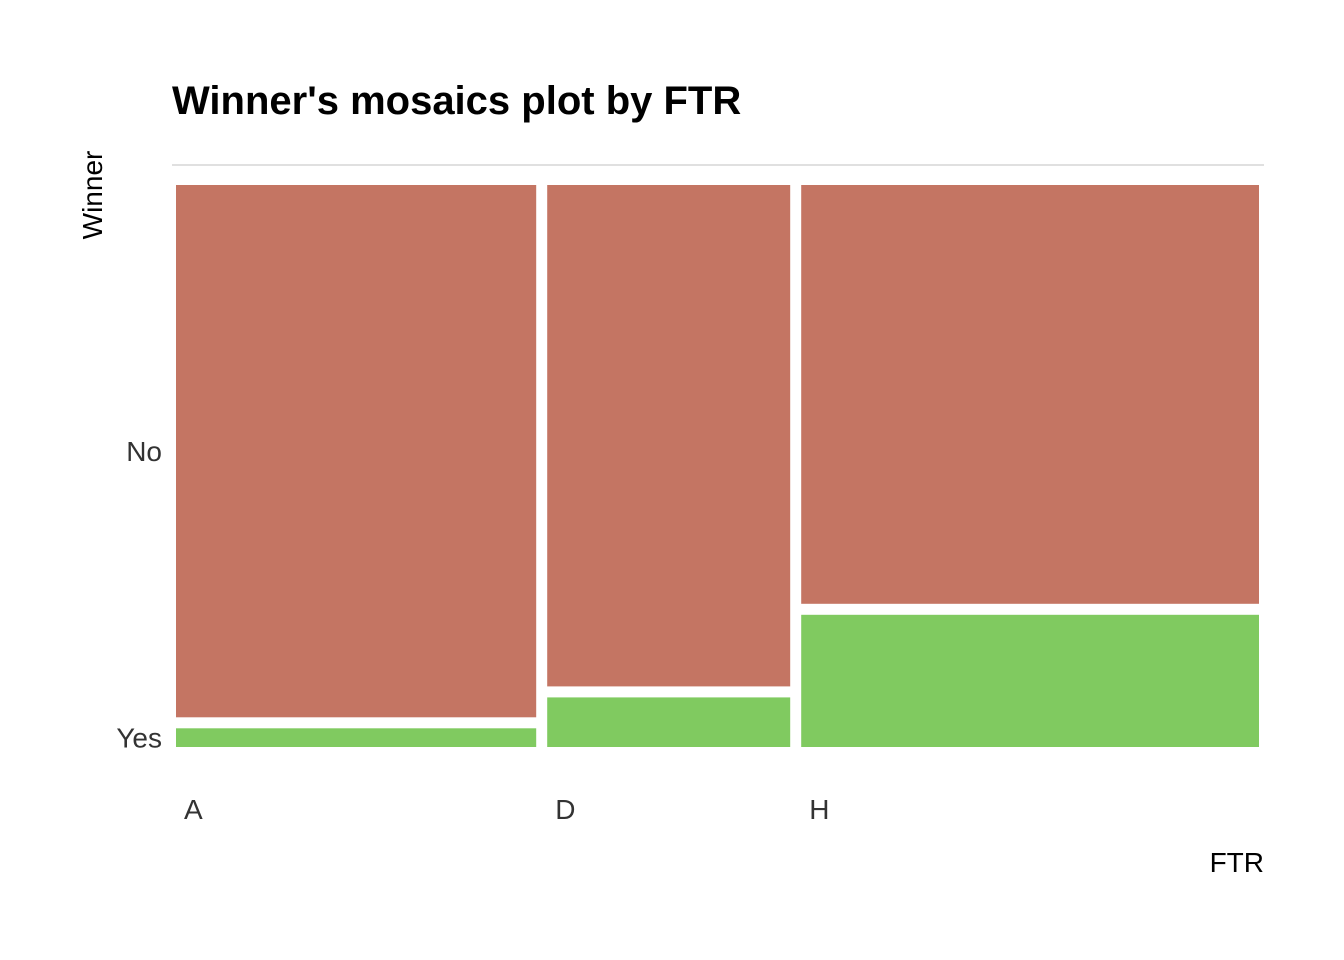 The height and width of the screenshot is (960, 1344). What do you see at coordinates (356, 737) in the screenshot?
I see `tile-a-yes` at bounding box center [356, 737].